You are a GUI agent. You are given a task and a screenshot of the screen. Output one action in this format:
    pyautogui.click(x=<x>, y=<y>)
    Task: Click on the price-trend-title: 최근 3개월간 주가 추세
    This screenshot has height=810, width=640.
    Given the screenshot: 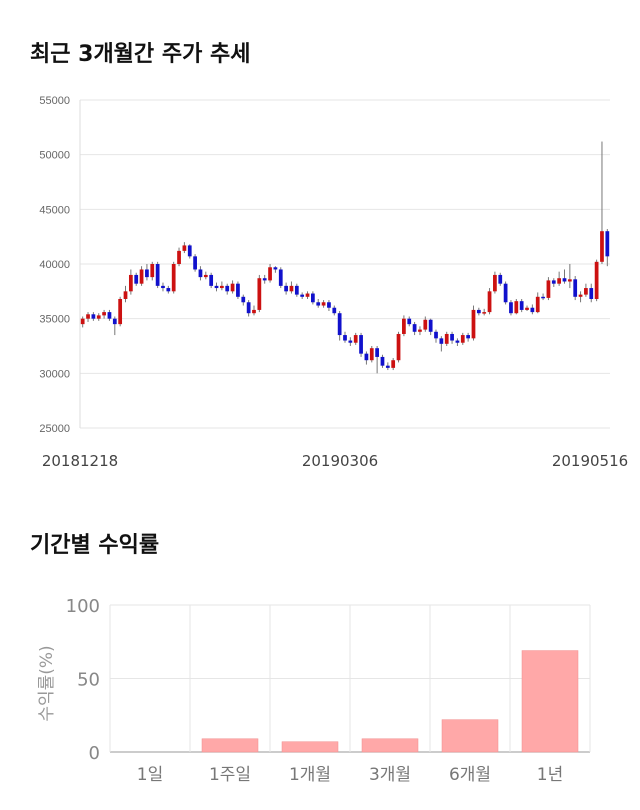 What is the action you would take?
    pyautogui.click(x=140, y=54)
    